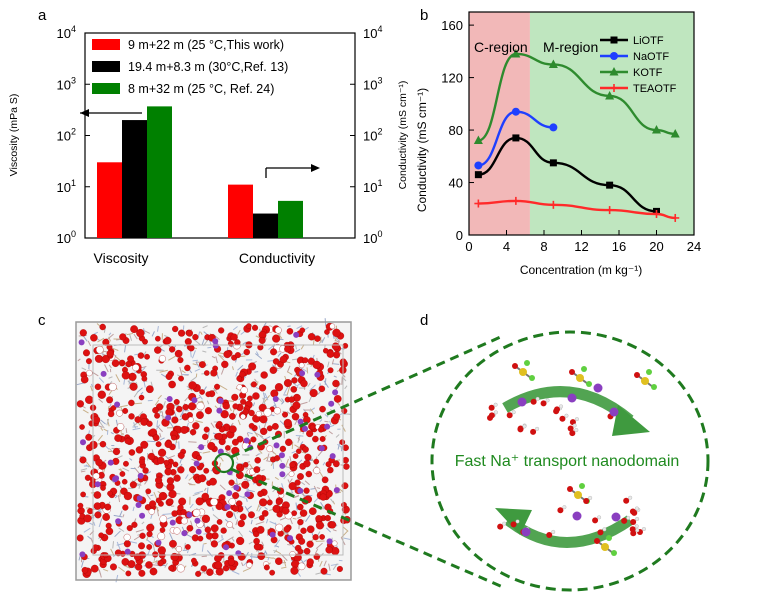 The image size is (772, 603). I want to click on region-label-m: M-region, so click(570, 47).